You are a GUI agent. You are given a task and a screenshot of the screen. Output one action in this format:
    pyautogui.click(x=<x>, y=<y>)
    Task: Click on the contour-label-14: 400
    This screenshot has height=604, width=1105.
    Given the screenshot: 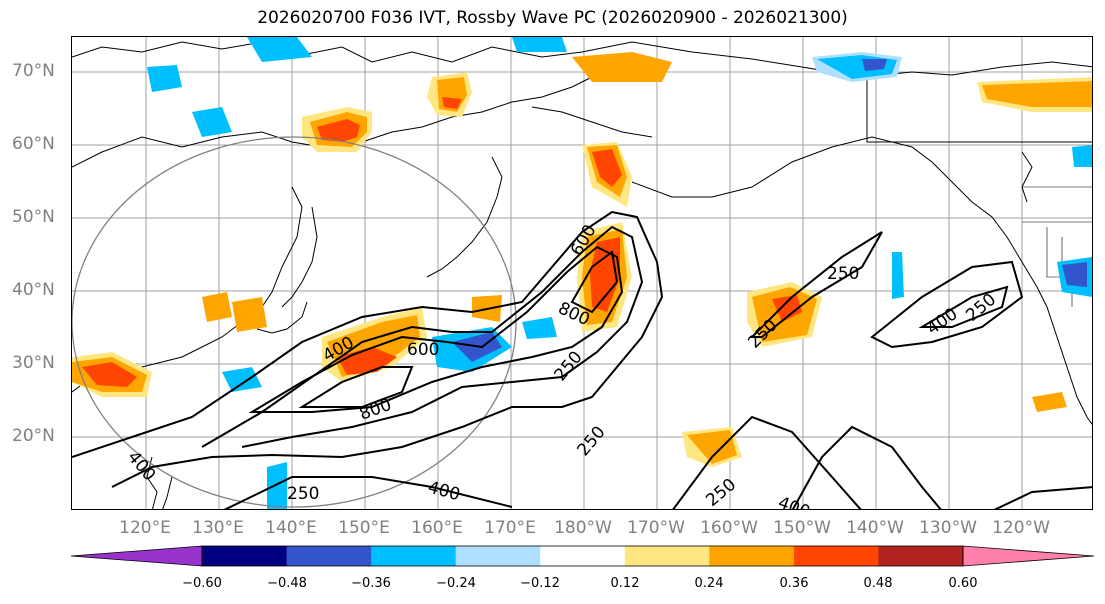 What is the action you would take?
    pyautogui.click(x=793, y=501)
    